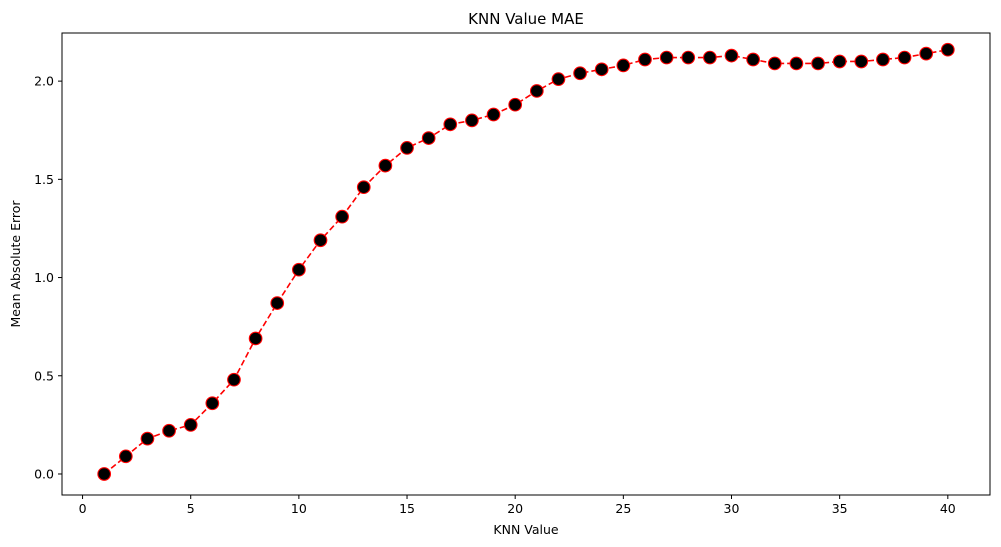 The image size is (1001, 547). Describe the element at coordinates (299, 508) in the screenshot. I see `x-tick-label: 10` at that location.